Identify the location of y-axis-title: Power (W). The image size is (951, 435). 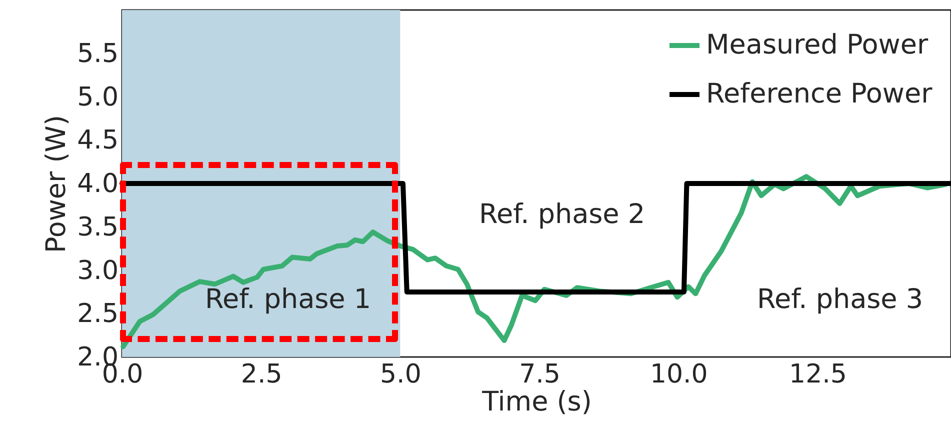
(56, 184).